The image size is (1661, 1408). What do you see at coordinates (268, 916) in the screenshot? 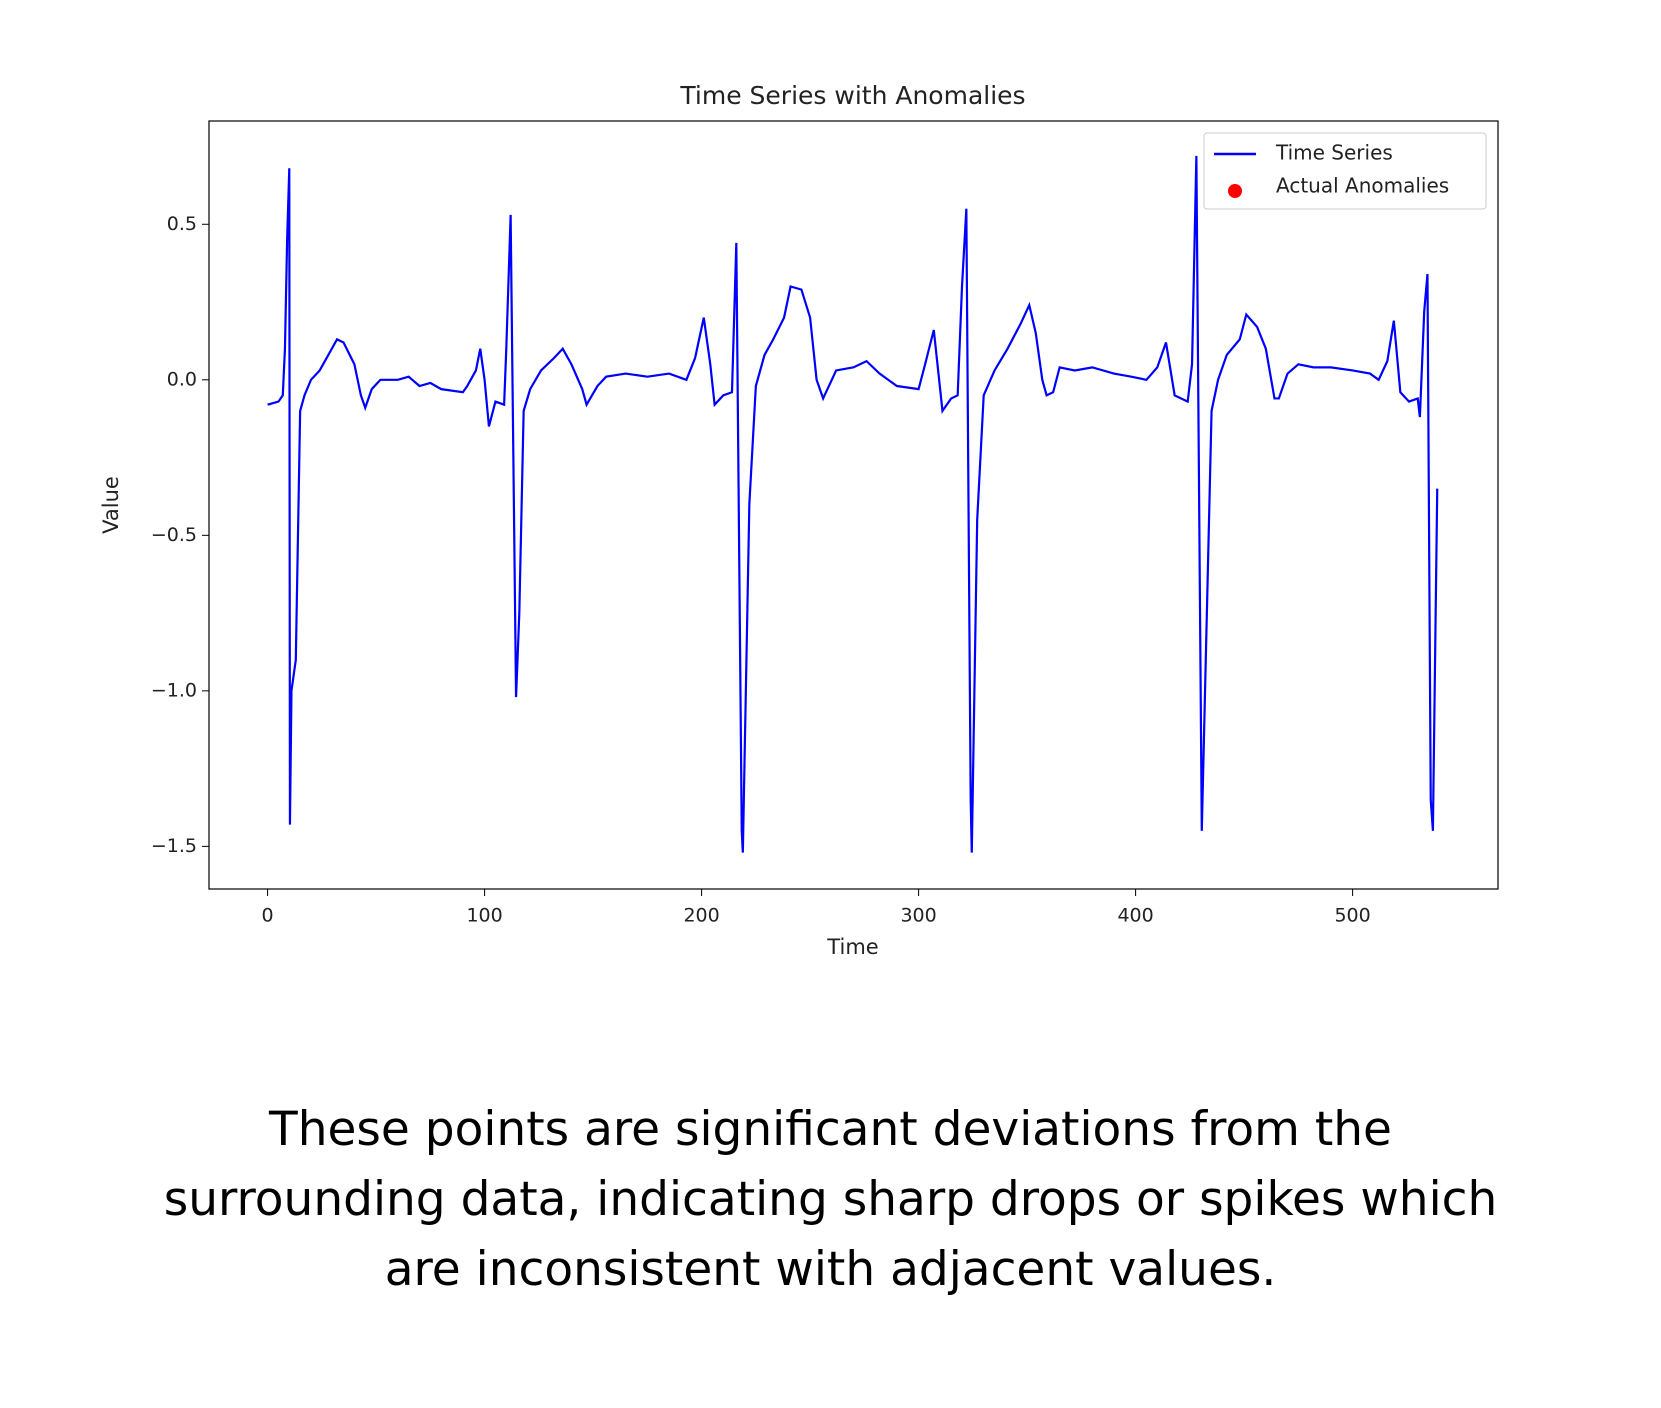
I see `x-tick-label: 0` at bounding box center [268, 916].